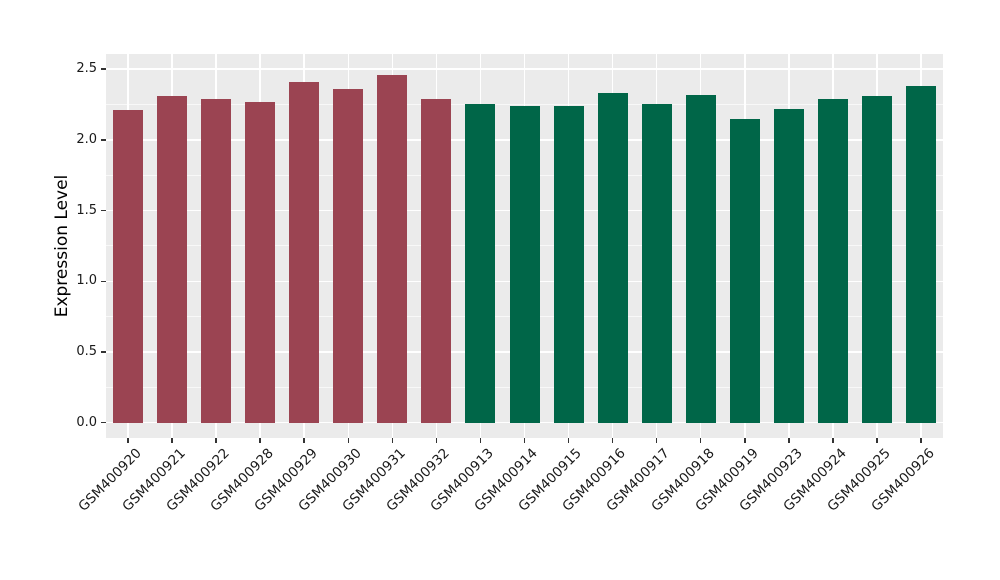 The height and width of the screenshot is (580, 1000). What do you see at coordinates (480, 263) in the screenshot?
I see `bar-GSM400913` at bounding box center [480, 263].